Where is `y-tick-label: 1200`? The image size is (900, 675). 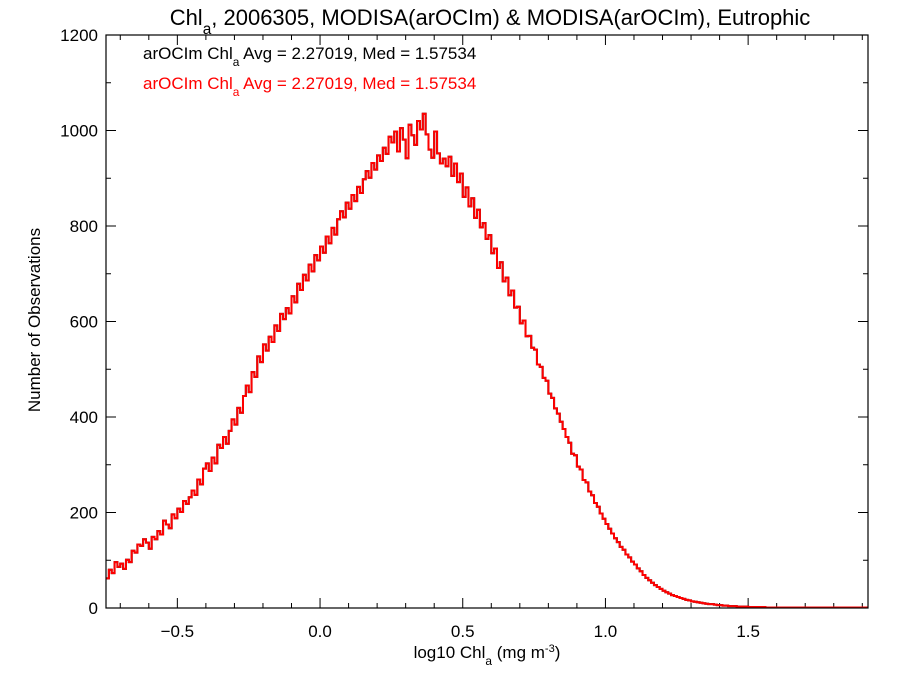 y-tick-label: 1200 is located at coordinates (79, 35).